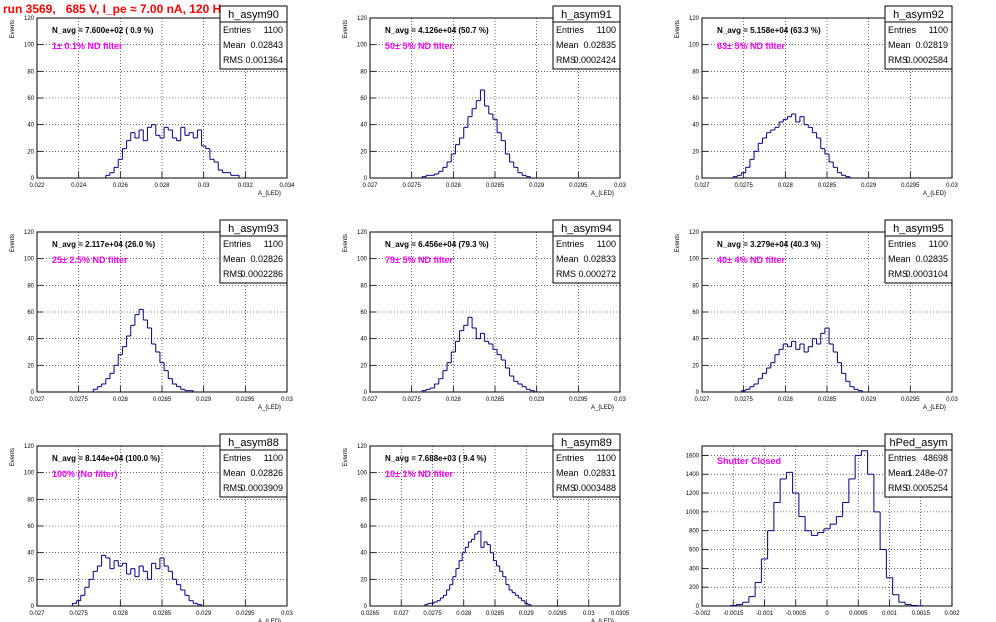 The image size is (996, 622). What do you see at coordinates (266, 473) in the screenshot?
I see `stats-value-mean: 0.02826` at bounding box center [266, 473].